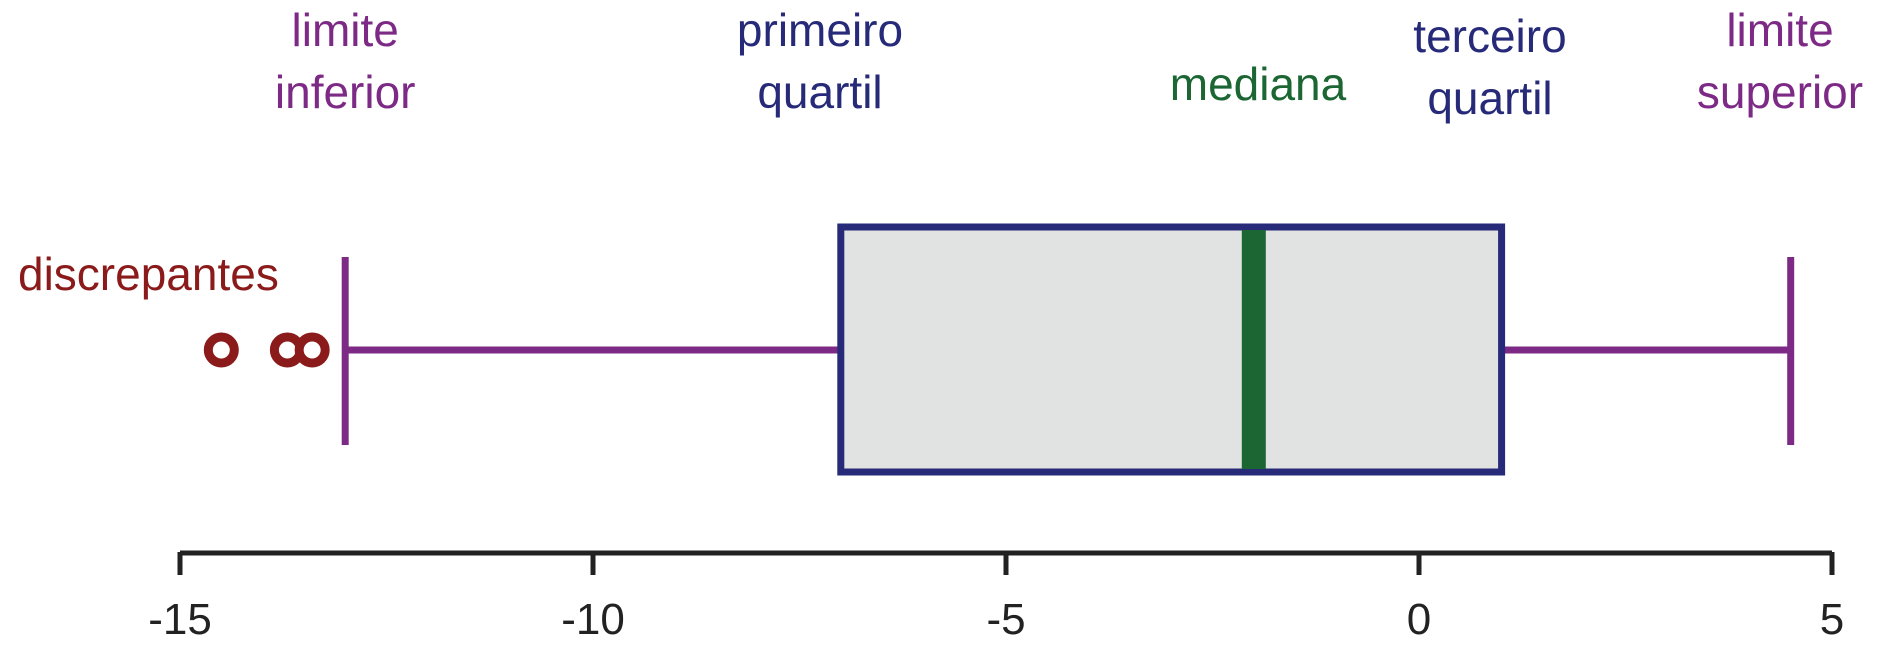 The width and height of the screenshot is (1886, 651). What do you see at coordinates (1489, 36) in the screenshot?
I see `q3-label-line: terceiro` at bounding box center [1489, 36].